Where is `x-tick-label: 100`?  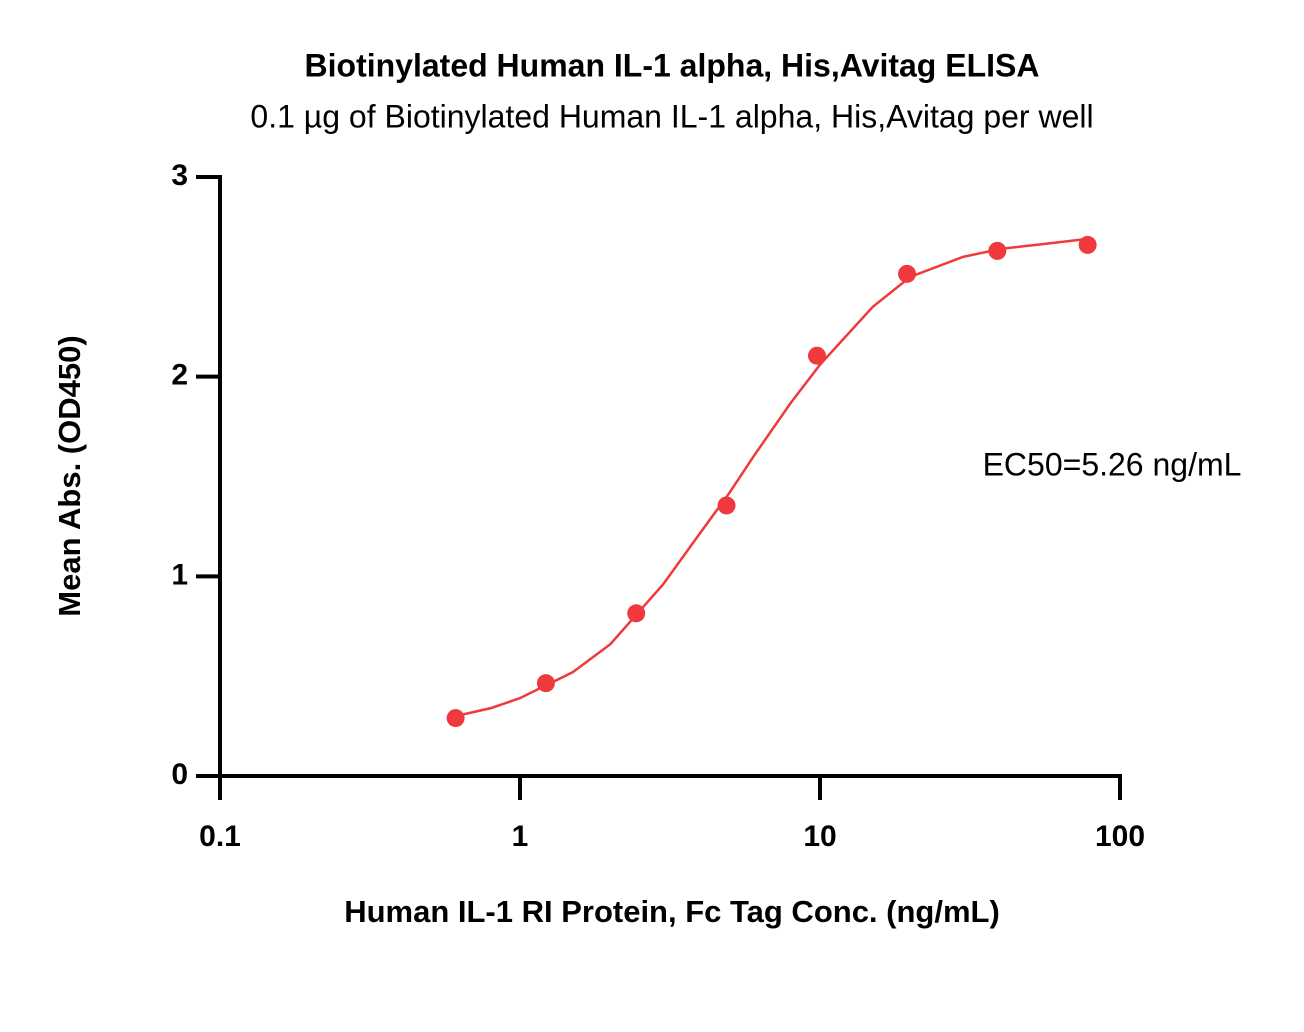
x-tick-label: 100 is located at coordinates (1120, 836).